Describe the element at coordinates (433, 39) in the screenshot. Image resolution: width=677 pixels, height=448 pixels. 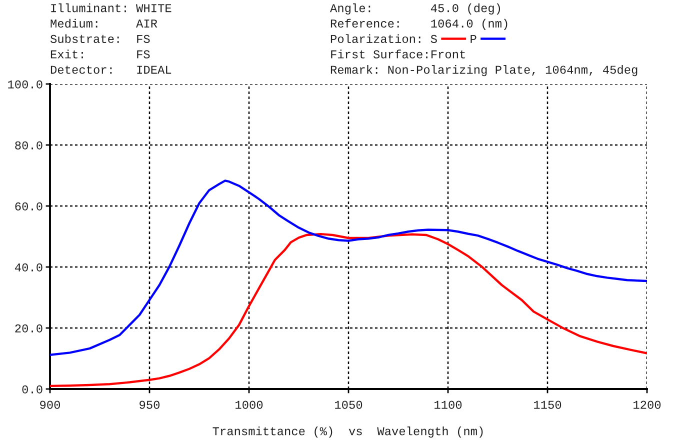
I see `legend-label: S` at that location.